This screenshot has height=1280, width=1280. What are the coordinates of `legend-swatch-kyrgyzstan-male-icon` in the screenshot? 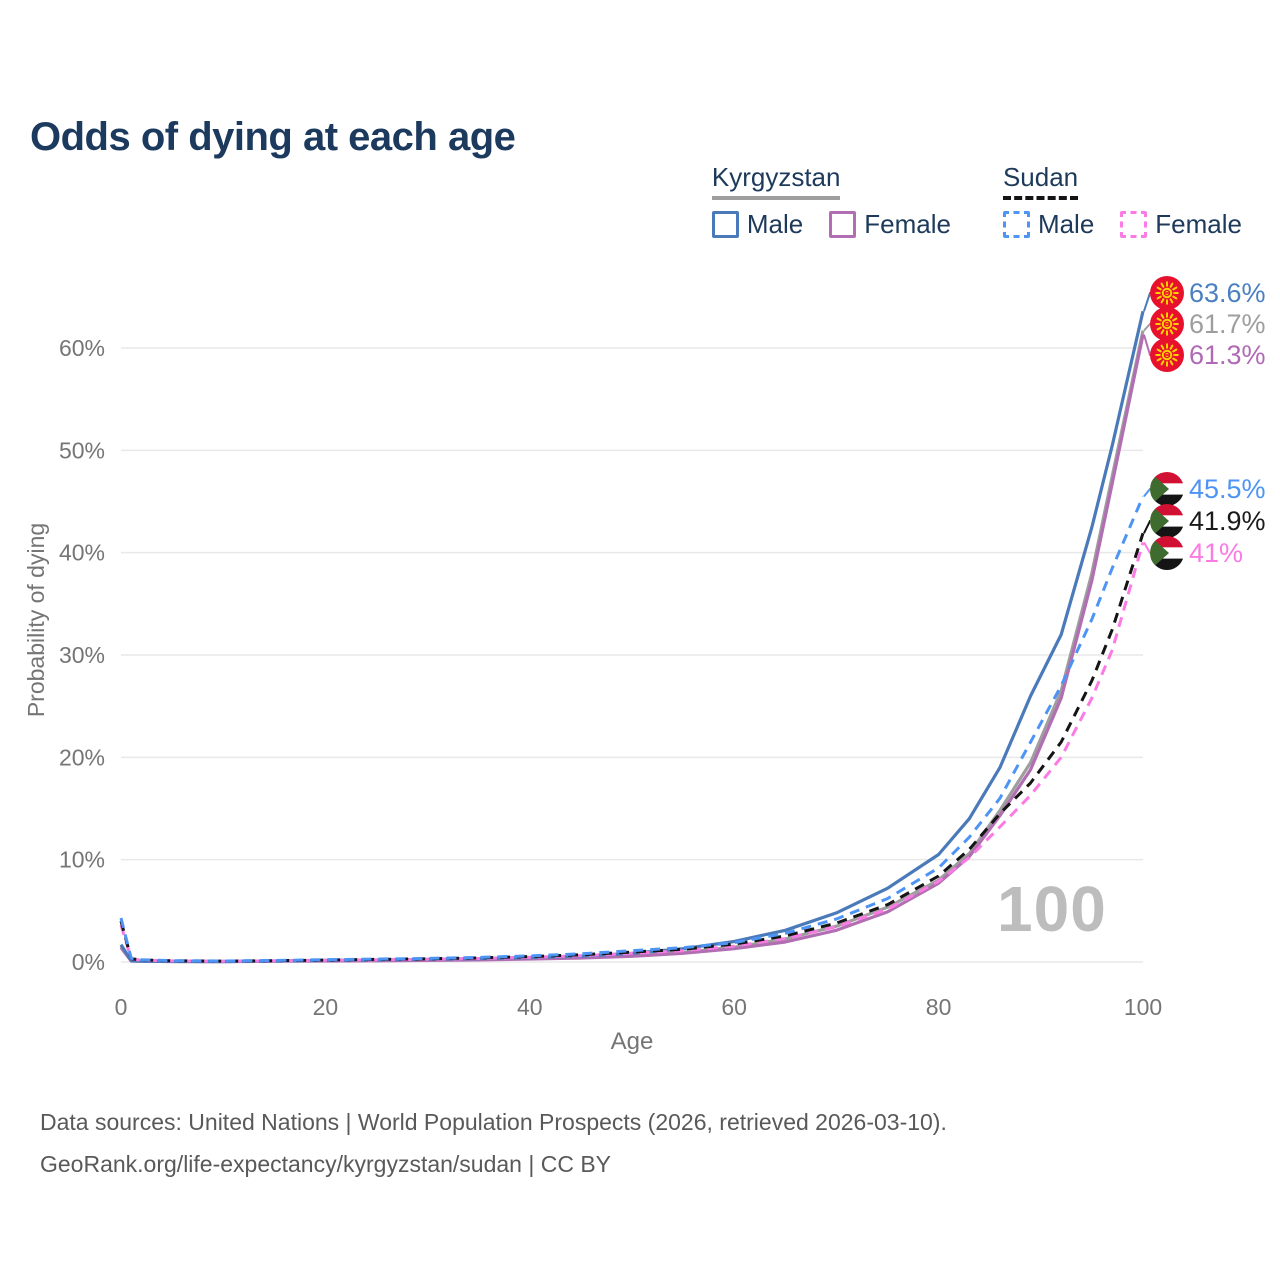 It's located at (725, 224).